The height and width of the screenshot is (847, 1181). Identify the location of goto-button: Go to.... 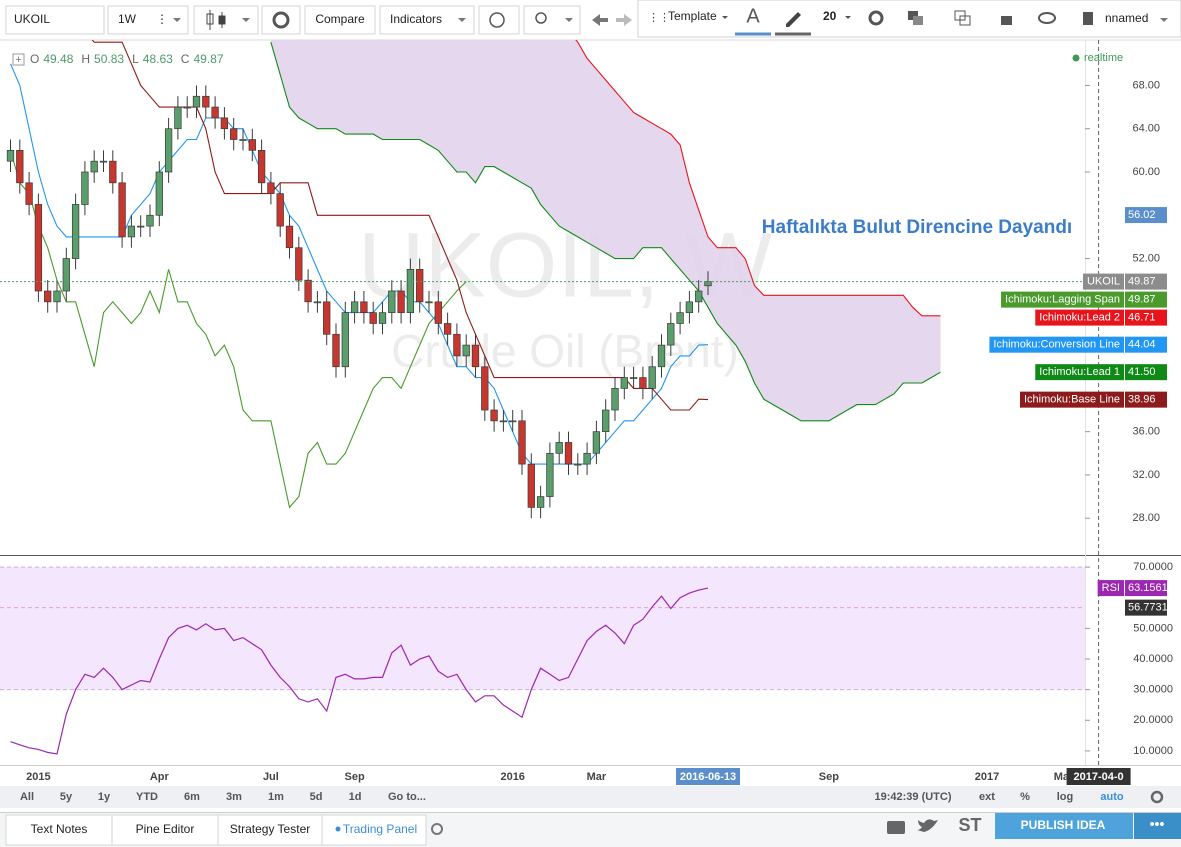
(407, 797).